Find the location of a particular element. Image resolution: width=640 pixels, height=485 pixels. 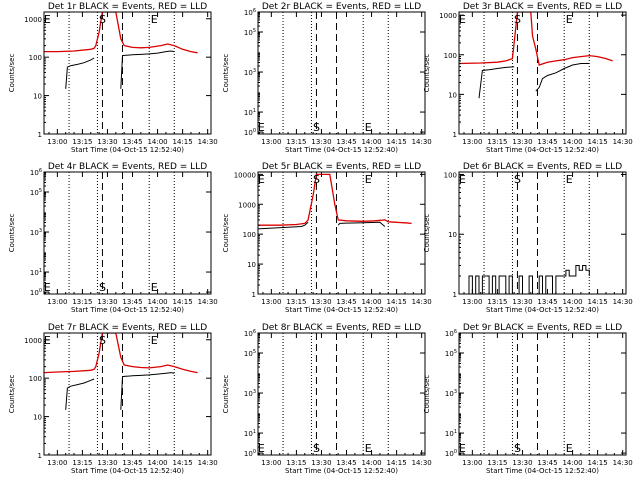

y-tick-label: 1 is located at coordinates (455, 135).